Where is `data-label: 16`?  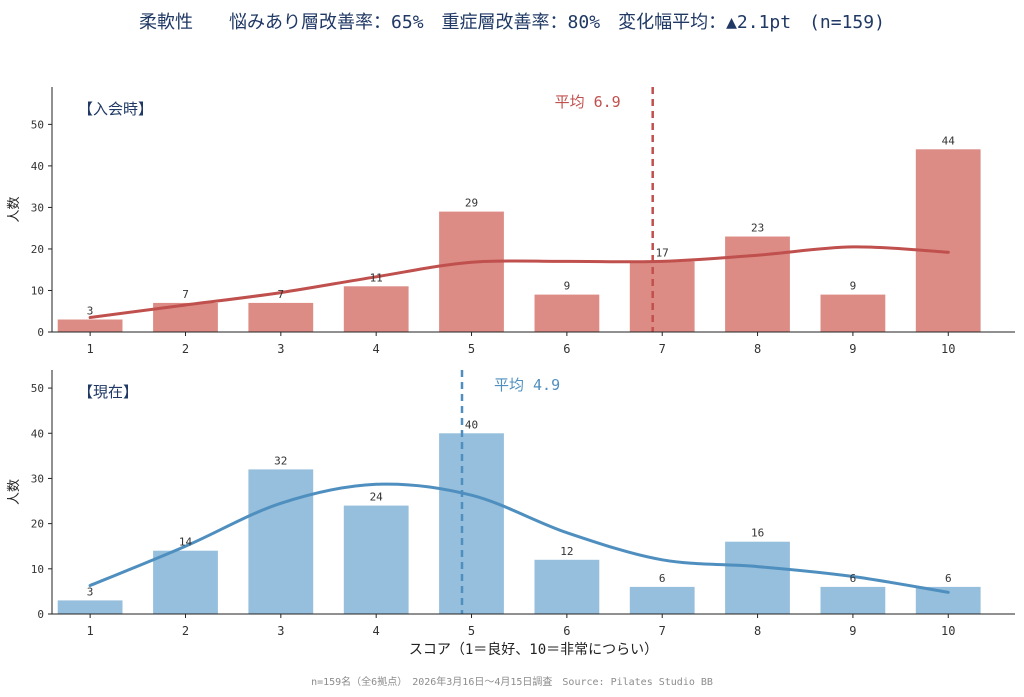
data-label: 16 is located at coordinates (757, 533).